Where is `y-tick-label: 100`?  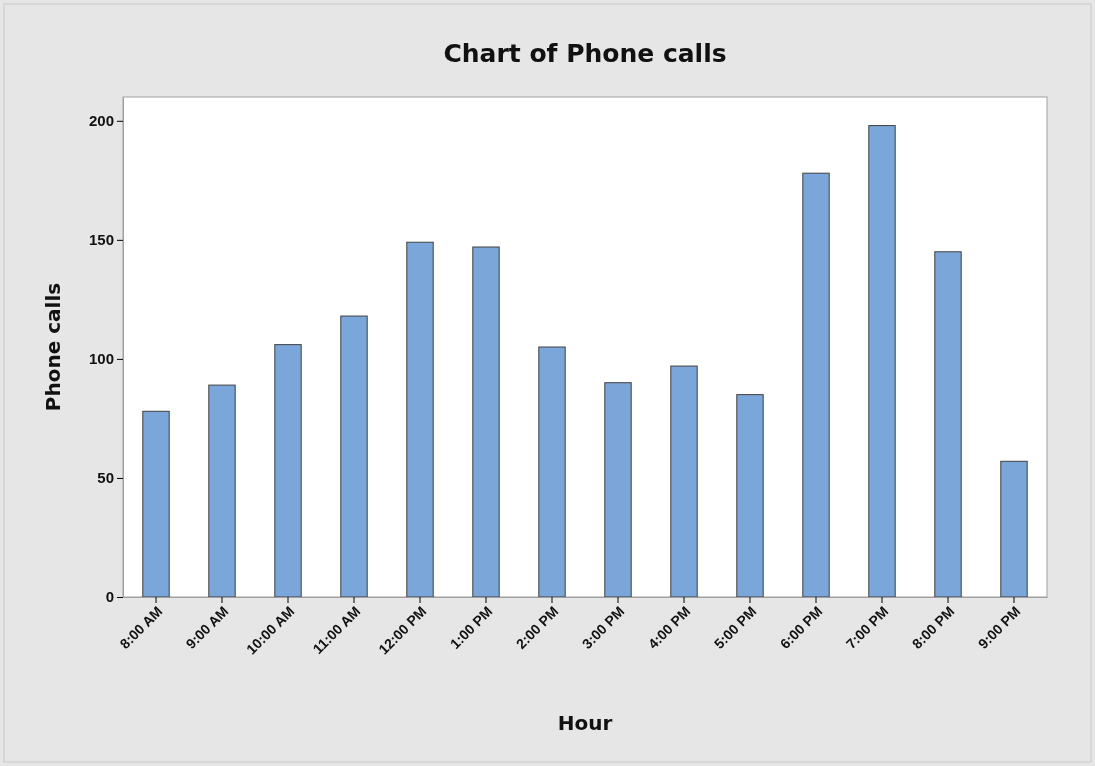
y-tick-label: 100 is located at coordinates (101, 359).